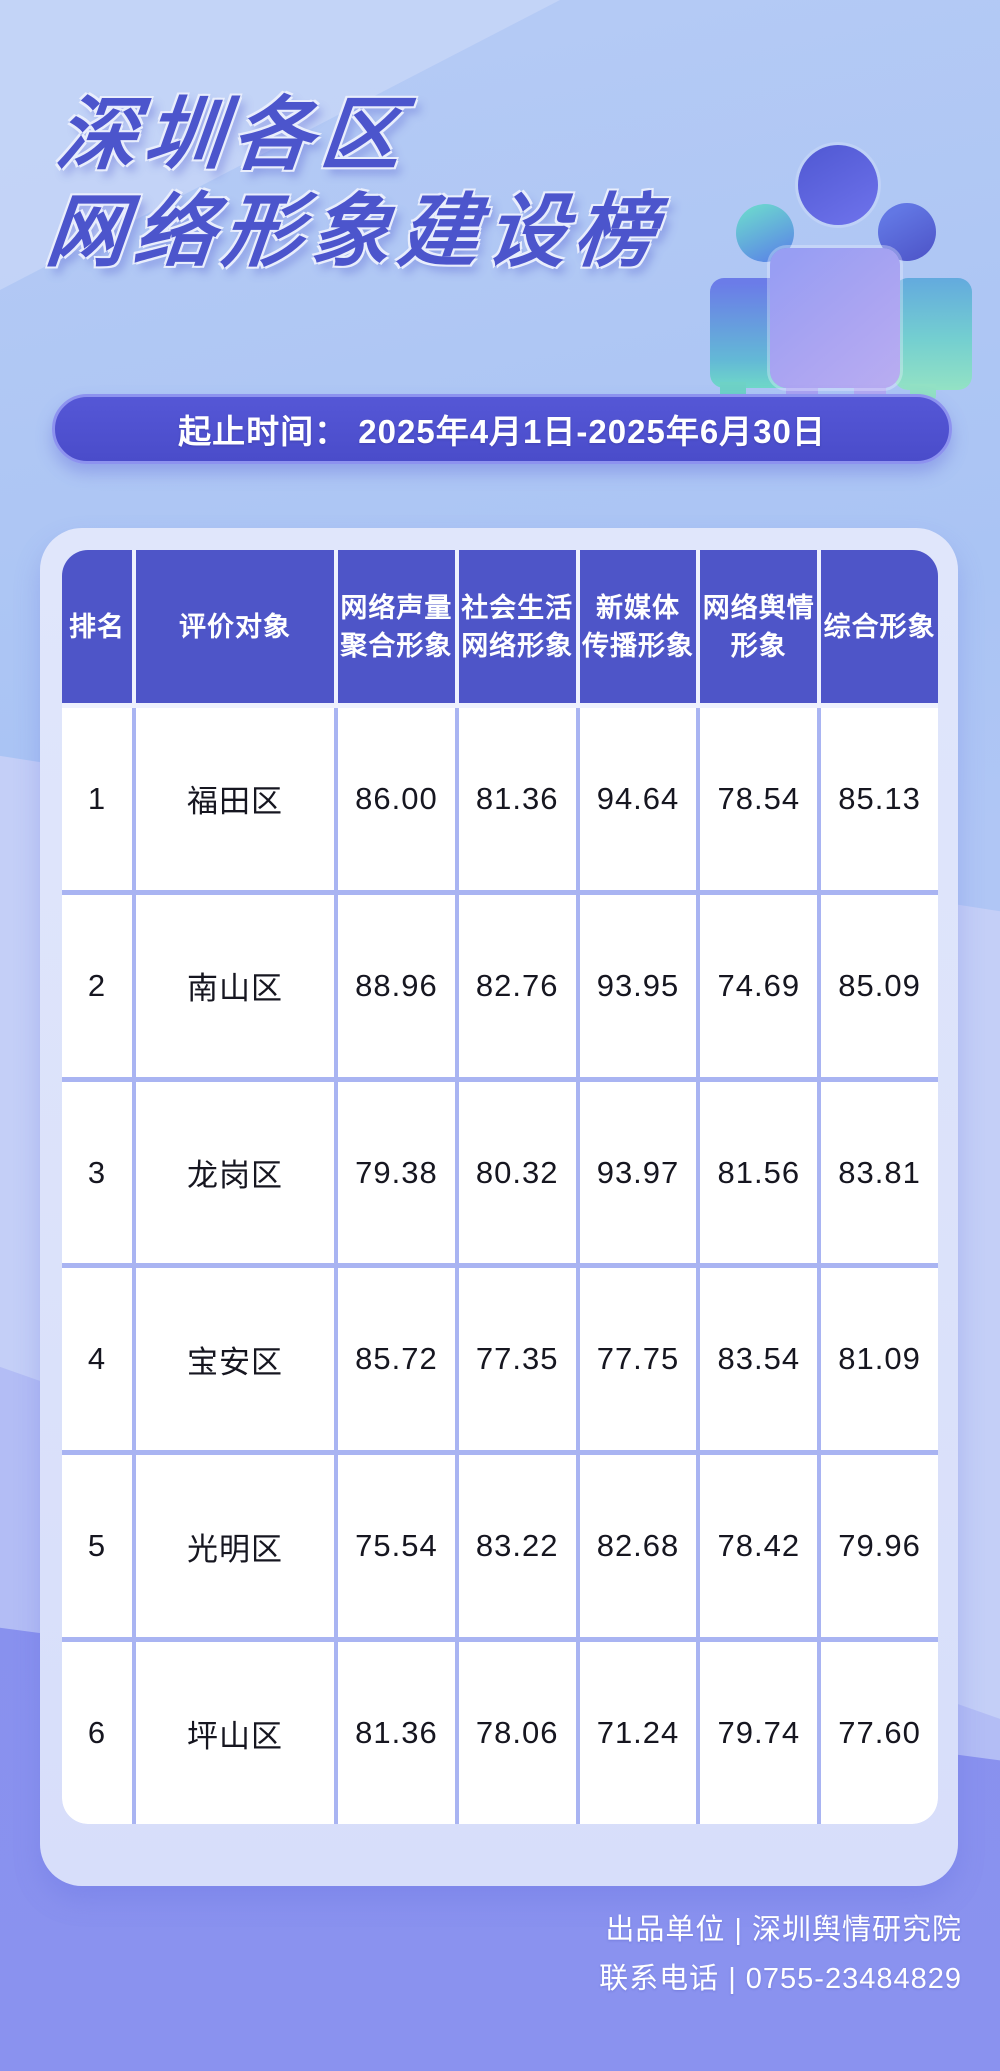 This screenshot has width=1000, height=2071. Describe the element at coordinates (502, 431) in the screenshot. I see `date-range-text: 起止时间： 2025年4月1日-2025年6月30日` at that location.